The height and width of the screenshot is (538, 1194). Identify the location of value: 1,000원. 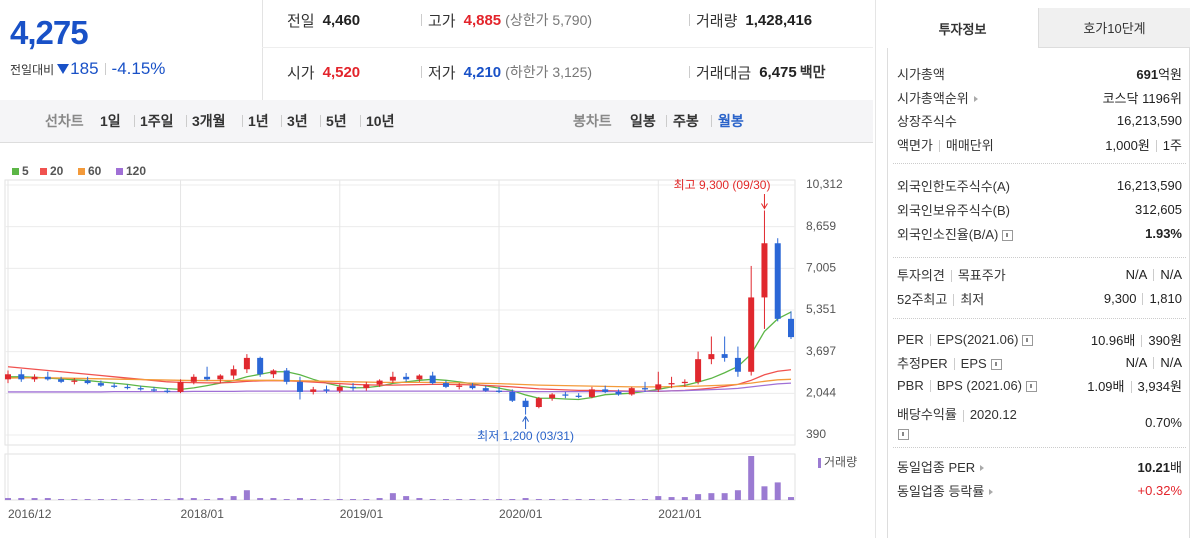
(1127, 145).